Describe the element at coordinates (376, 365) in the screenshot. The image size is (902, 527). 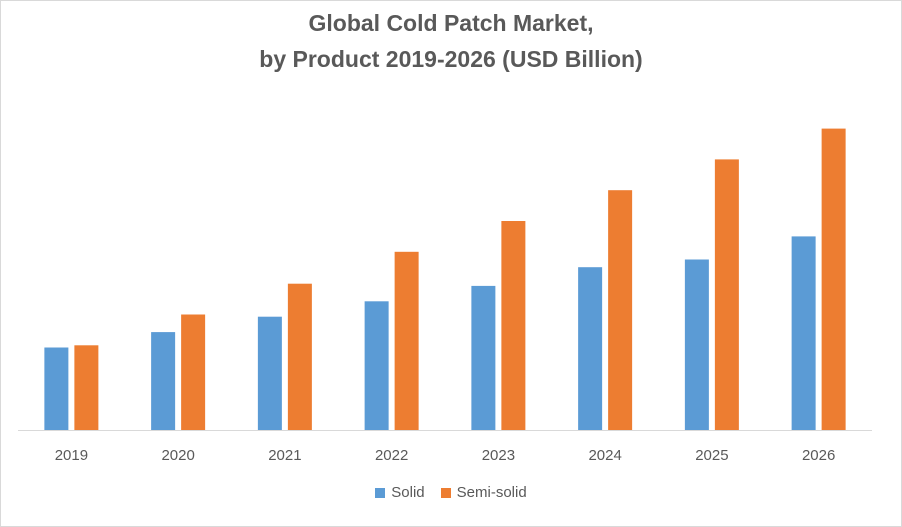
I see `bar-solid-2022` at that location.